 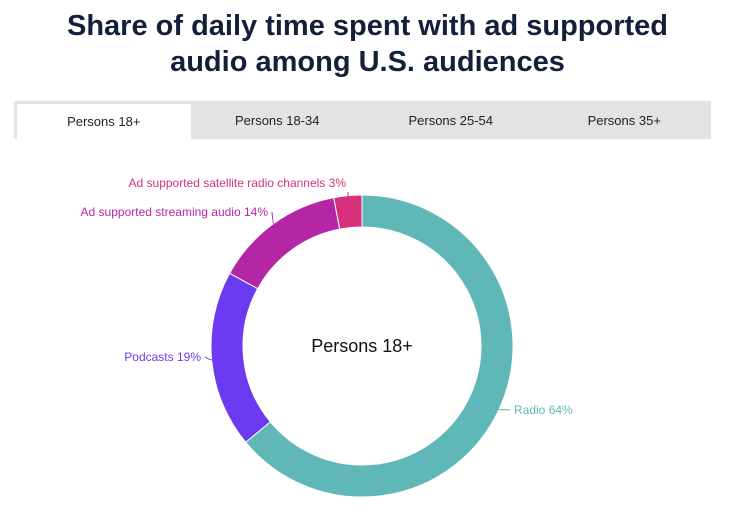 What do you see at coordinates (362, 346) in the screenshot?
I see `center-label: Persons 18+` at bounding box center [362, 346].